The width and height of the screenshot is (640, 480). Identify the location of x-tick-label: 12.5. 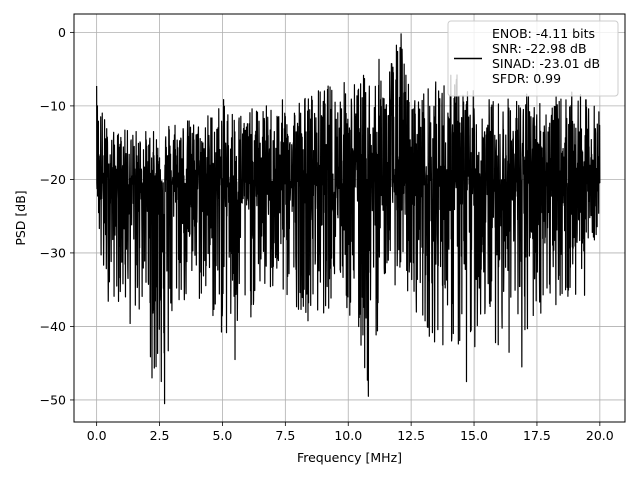
(411, 435).